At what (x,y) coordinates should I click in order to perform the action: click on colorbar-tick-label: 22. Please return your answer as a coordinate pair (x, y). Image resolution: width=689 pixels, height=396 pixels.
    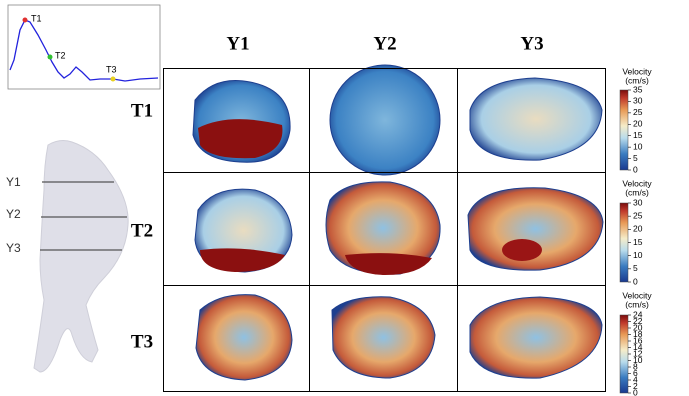
    Looking at the image, I should click on (638, 321).